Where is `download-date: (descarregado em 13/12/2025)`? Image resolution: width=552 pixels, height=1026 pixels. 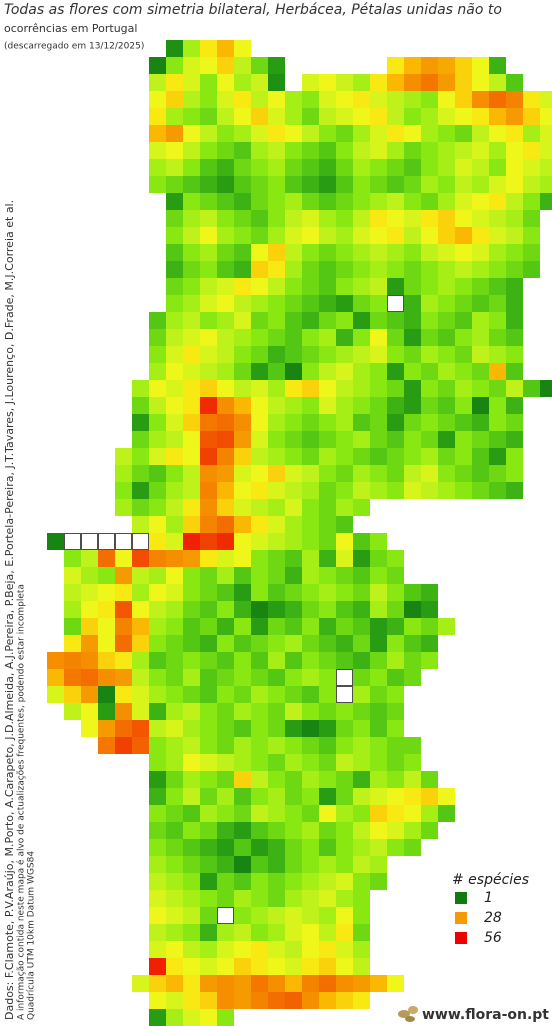 download-date: (descarregado em 13/12/2025) is located at coordinates (74, 47).